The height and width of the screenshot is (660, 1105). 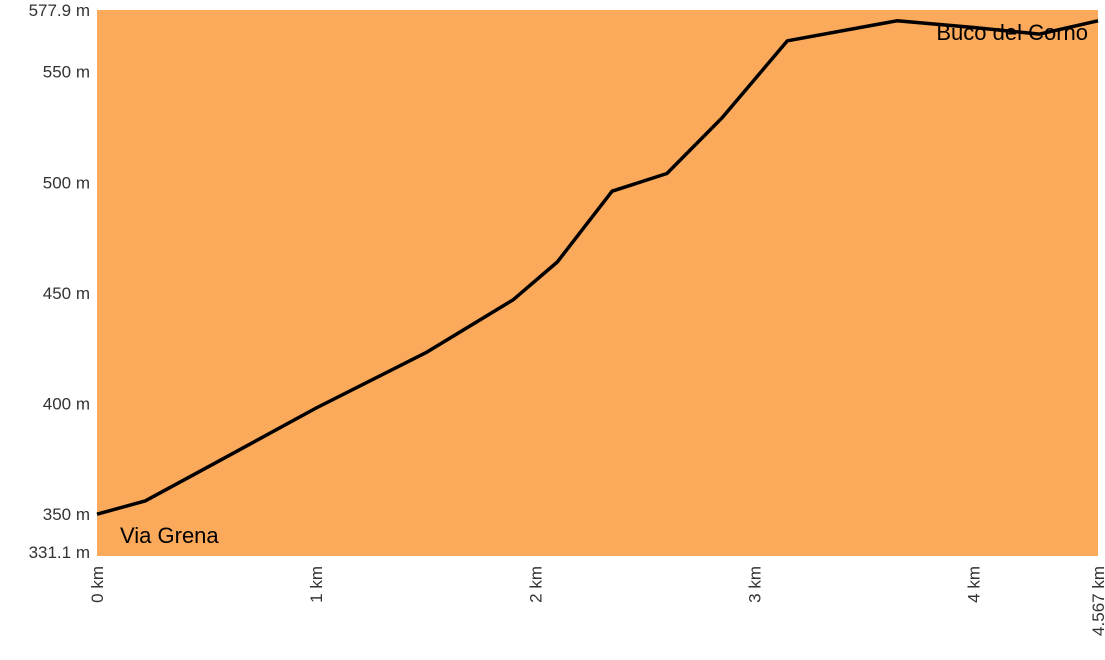 What do you see at coordinates (66, 404) in the screenshot?
I see `y-tick-label: 400 m` at bounding box center [66, 404].